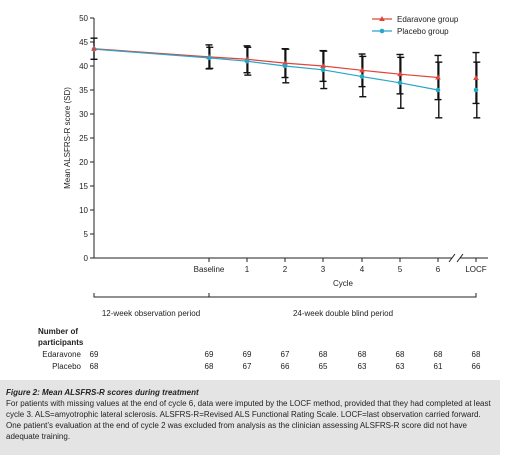 Image resolution: width=507 pixels, height=459 pixels. What do you see at coordinates (415, 25) in the screenshot?
I see `legend: Edaravone group Placebo group` at bounding box center [415, 25].